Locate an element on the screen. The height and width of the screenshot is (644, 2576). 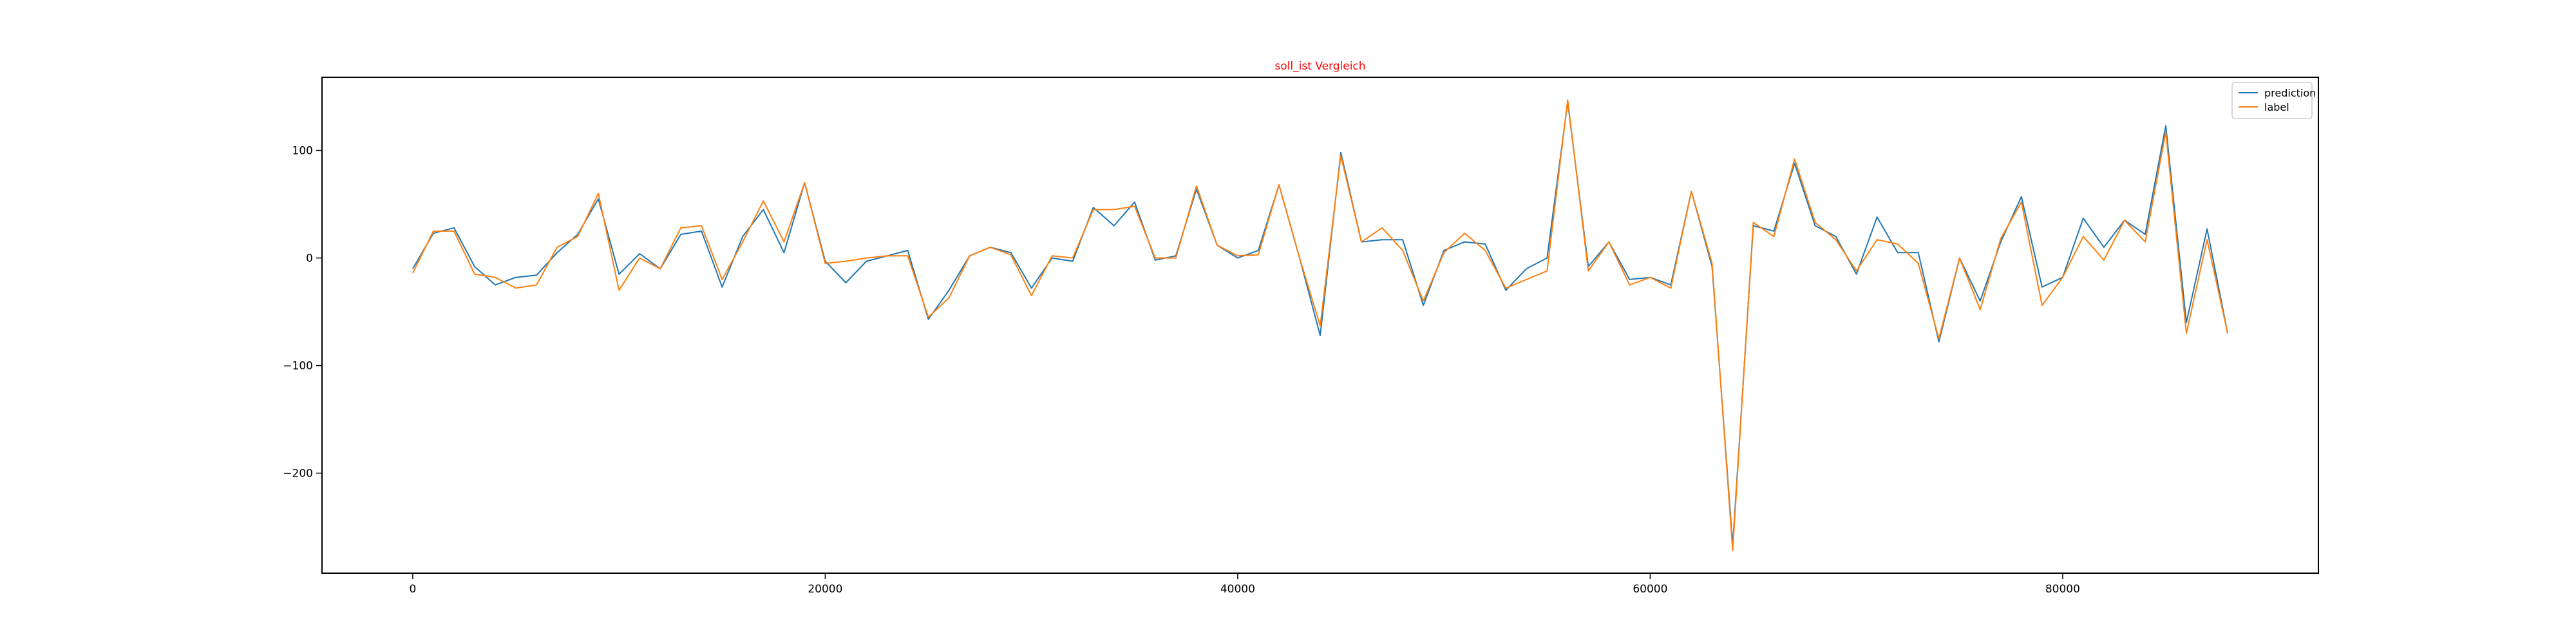
y-tick-label: 100 is located at coordinates (302, 151).